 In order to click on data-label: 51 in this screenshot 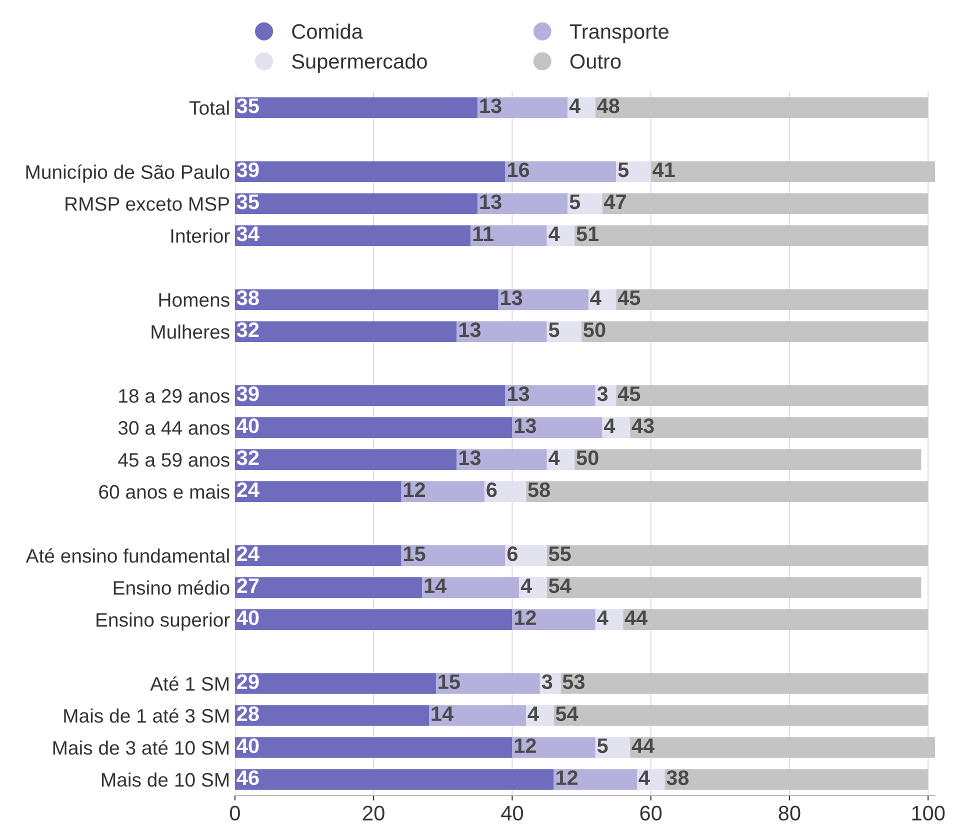, I will do `click(587, 234)`.